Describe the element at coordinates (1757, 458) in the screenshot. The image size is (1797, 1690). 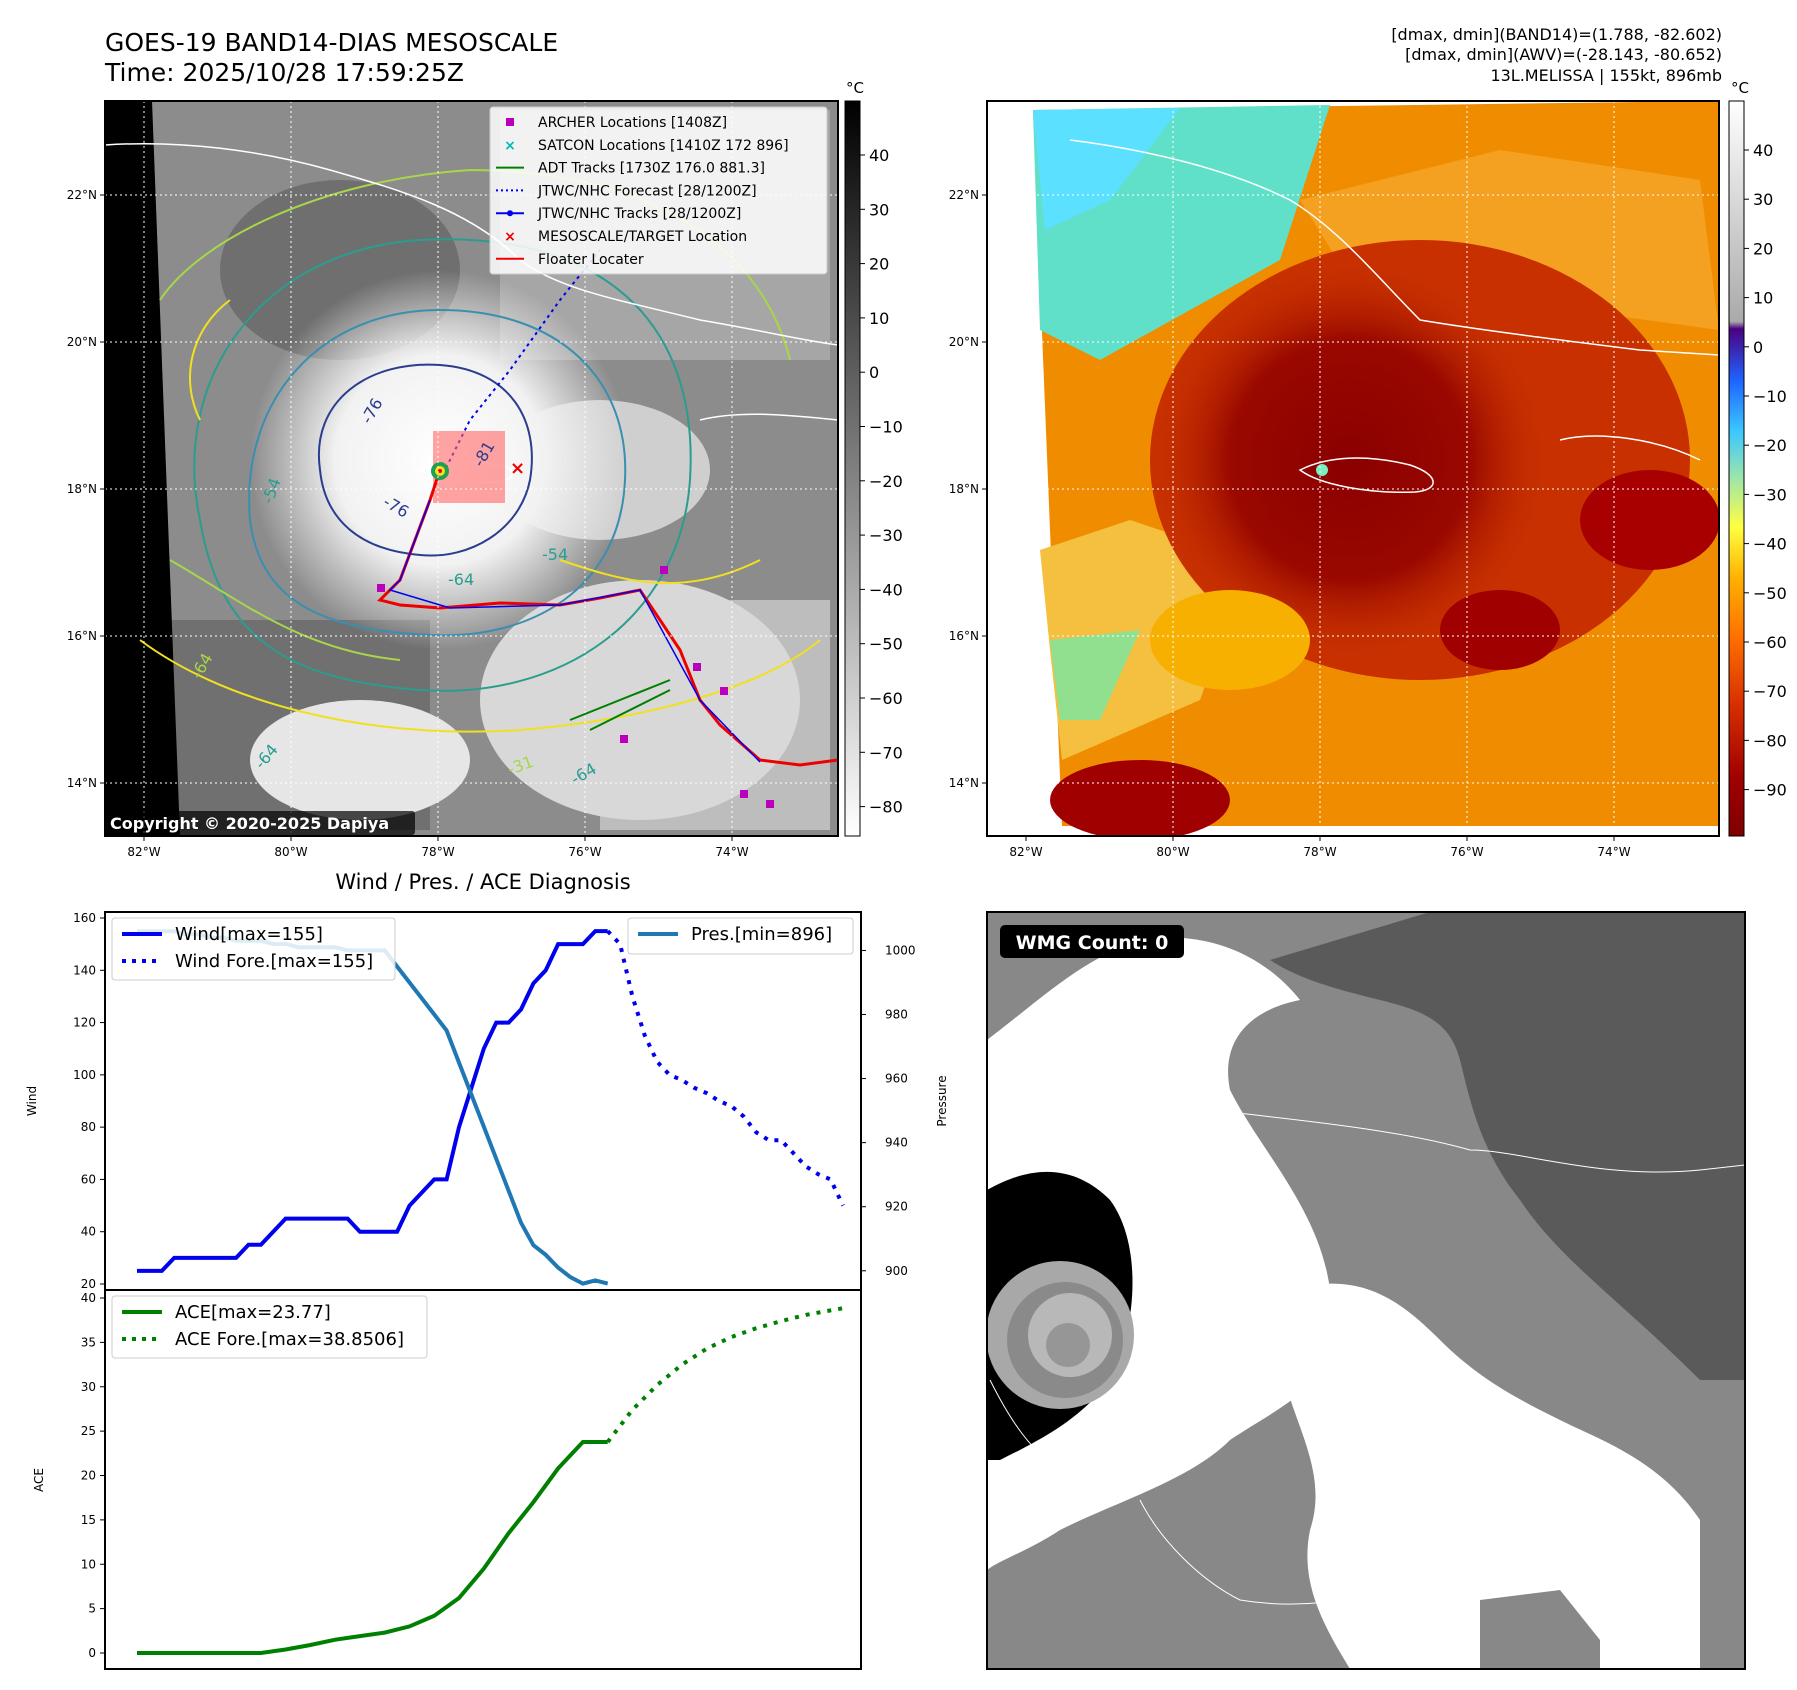
I see `awv-colorbar: °C 40 30 20 10 0 −10 −20 −30 −40 −50 −60 −70 −80 −90` at that location.